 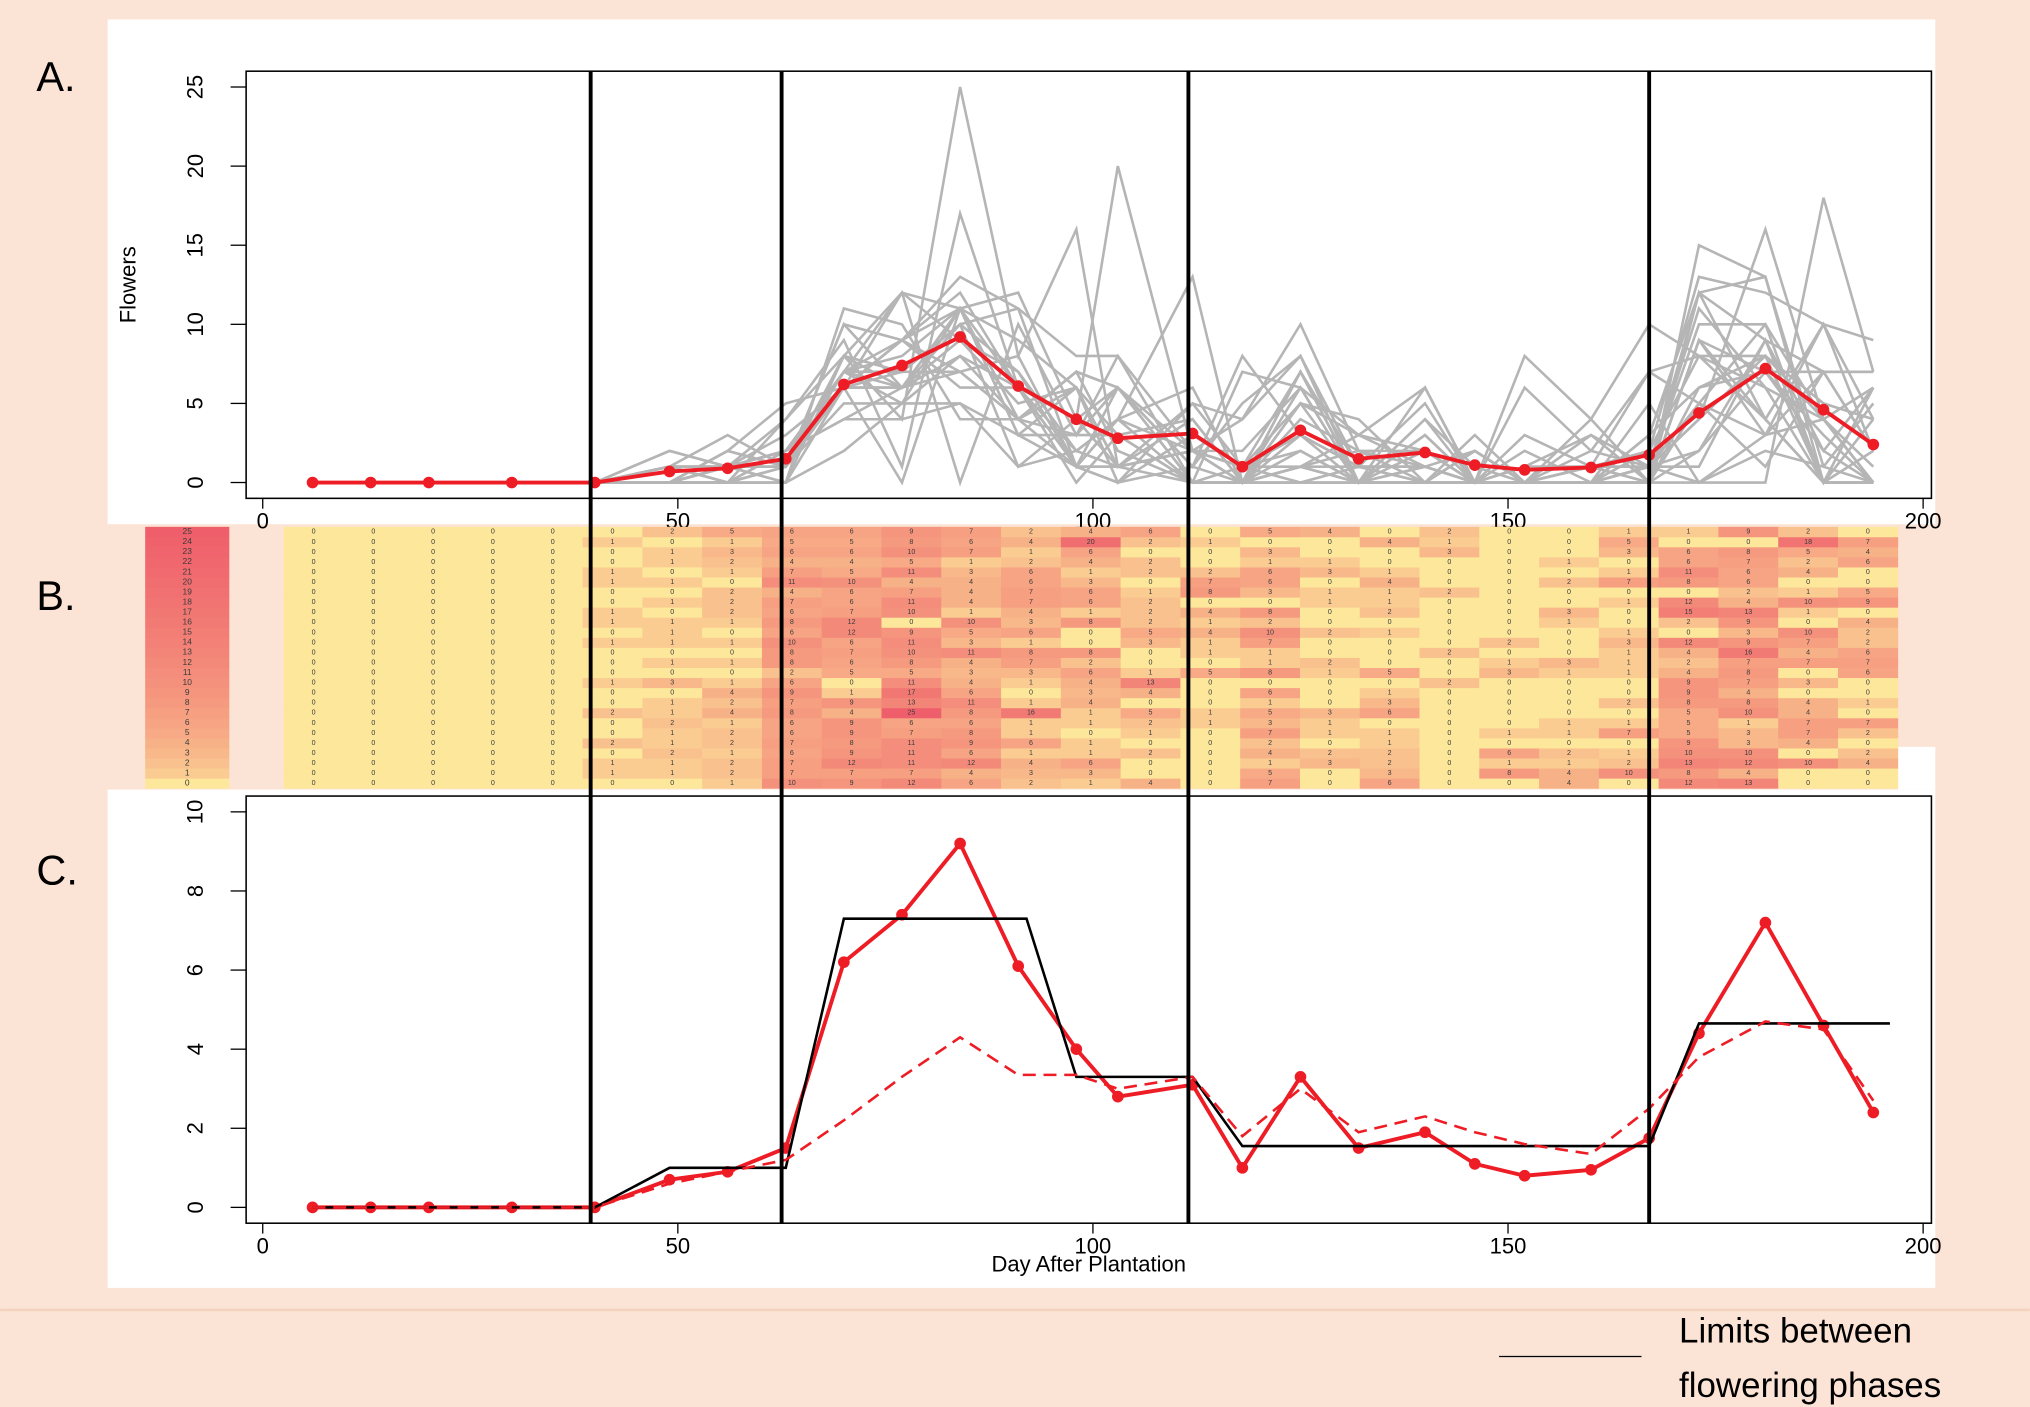 What do you see at coordinates (1629, 542) in the screenshot?
I see `heat-value: 5` at bounding box center [1629, 542].